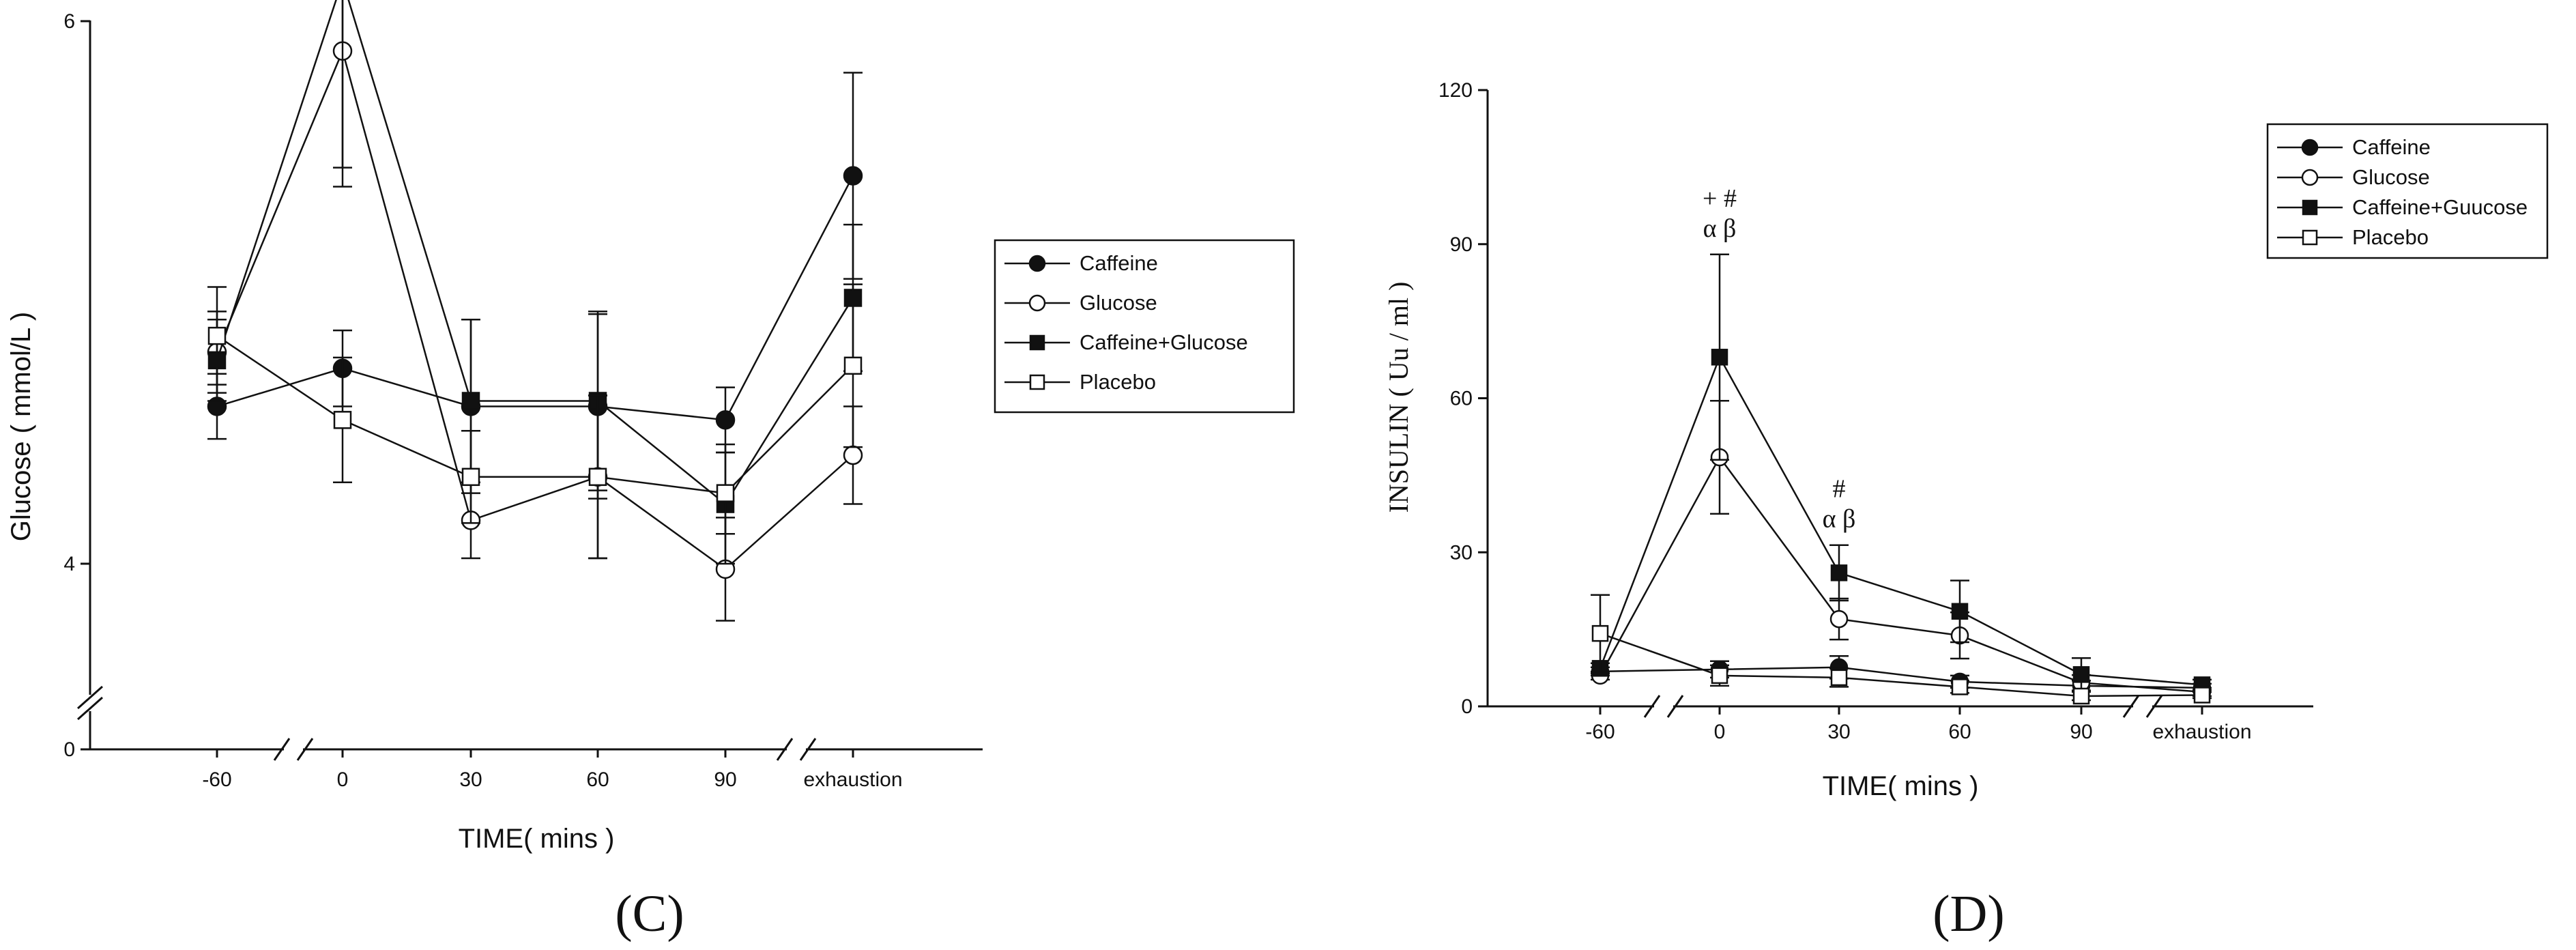 This screenshot has height=950, width=2576. What do you see at coordinates (2407, 191) in the screenshot?
I see `legend: Caffeine Glucose Caffeine+Guucose Placebo` at bounding box center [2407, 191].